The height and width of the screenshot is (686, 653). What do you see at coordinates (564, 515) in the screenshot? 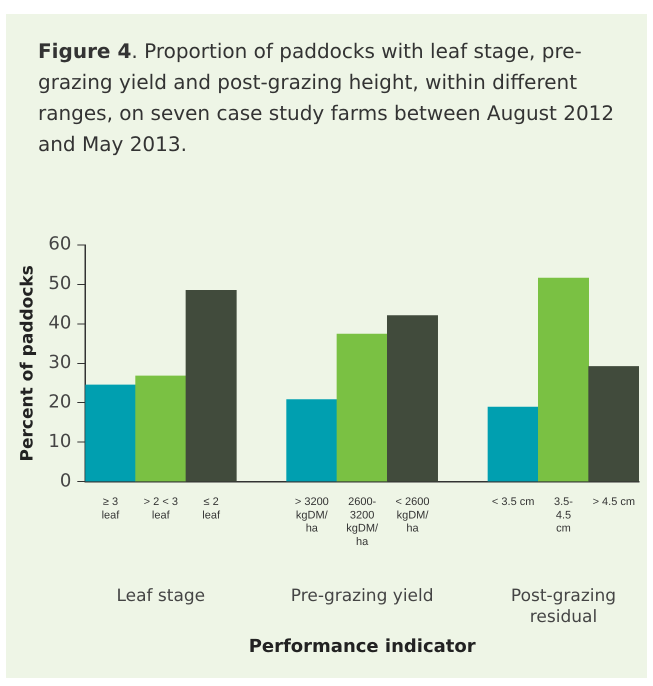
I see `x-tick-label: 3.5- 4.5 cm` at bounding box center [564, 515].